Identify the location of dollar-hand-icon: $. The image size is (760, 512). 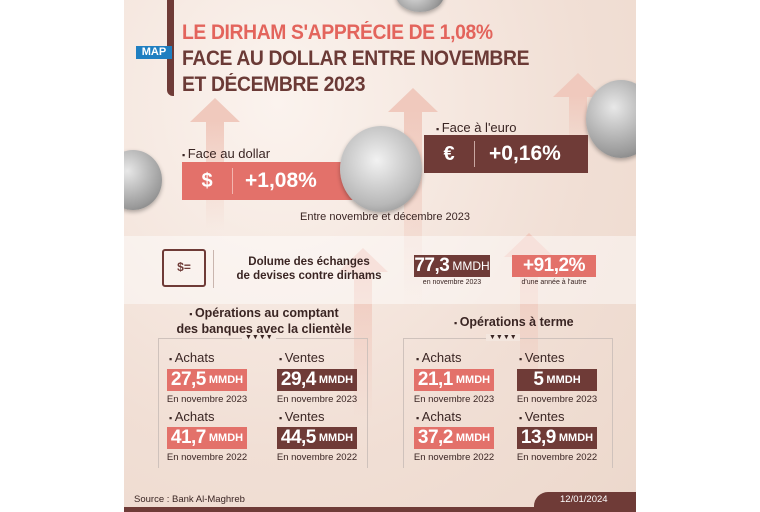
(207, 180).